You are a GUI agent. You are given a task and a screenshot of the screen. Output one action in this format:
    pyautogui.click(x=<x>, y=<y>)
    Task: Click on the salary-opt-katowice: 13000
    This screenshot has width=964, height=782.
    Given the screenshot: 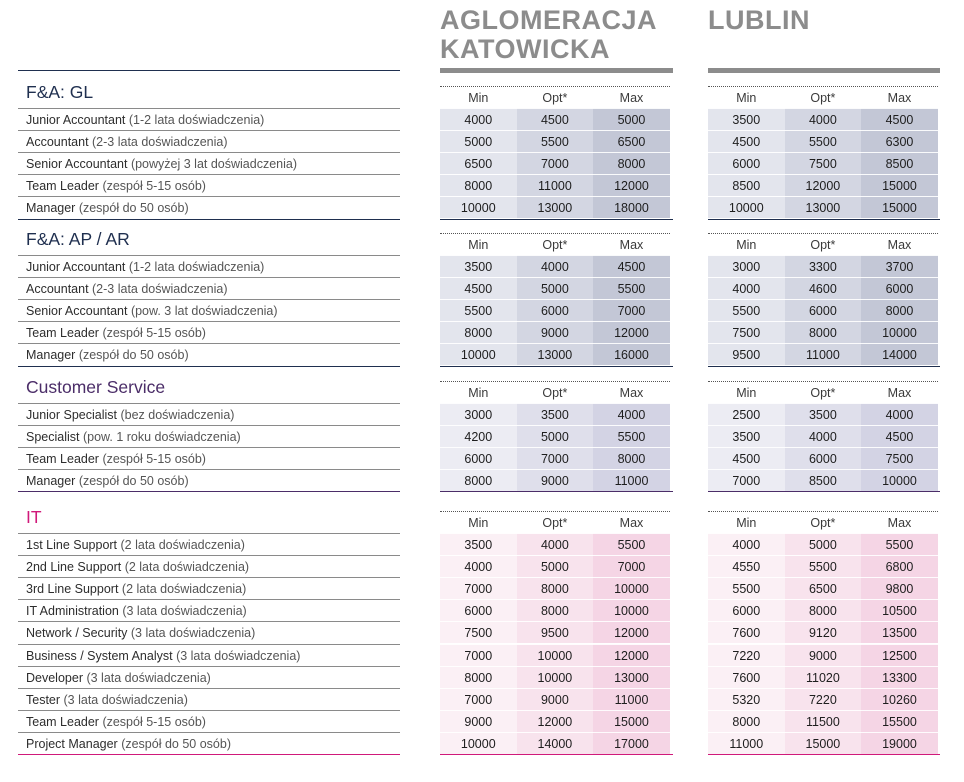 What is the action you would take?
    pyautogui.click(x=555, y=207)
    